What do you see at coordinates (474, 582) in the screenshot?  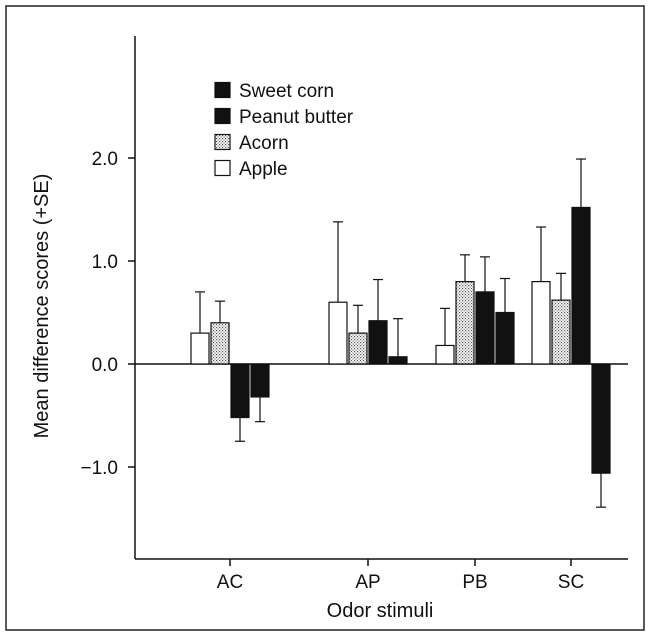 I see `x-tick-label: PB` at bounding box center [474, 582].